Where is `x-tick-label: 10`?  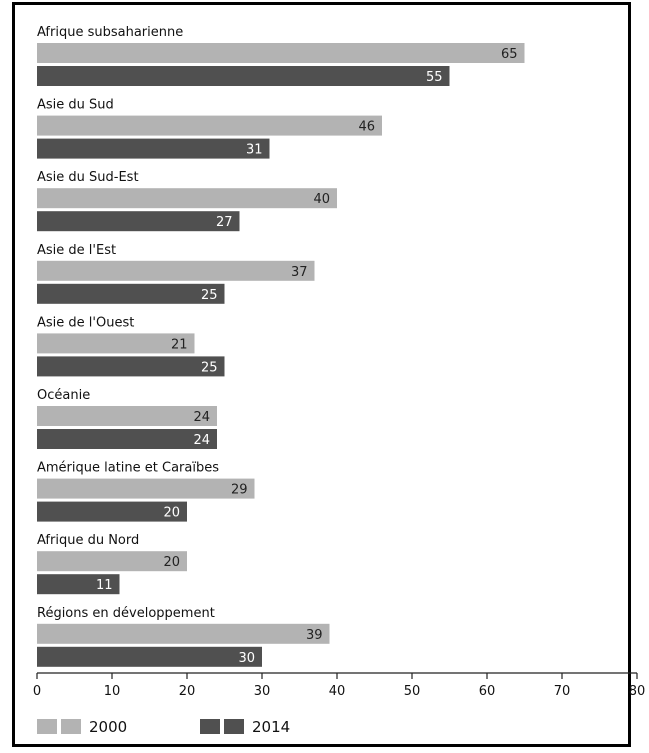
x-tick-label: 10 is located at coordinates (112, 691).